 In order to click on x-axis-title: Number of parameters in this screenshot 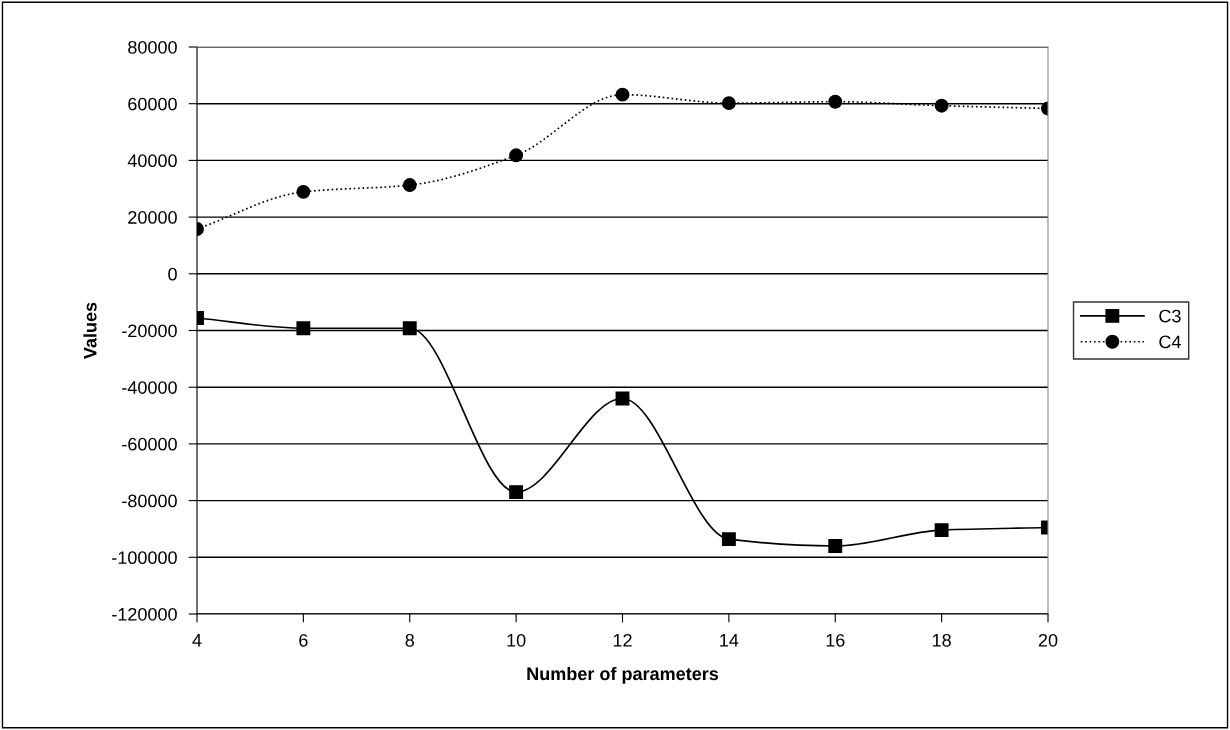, I will do `click(623, 675)`.